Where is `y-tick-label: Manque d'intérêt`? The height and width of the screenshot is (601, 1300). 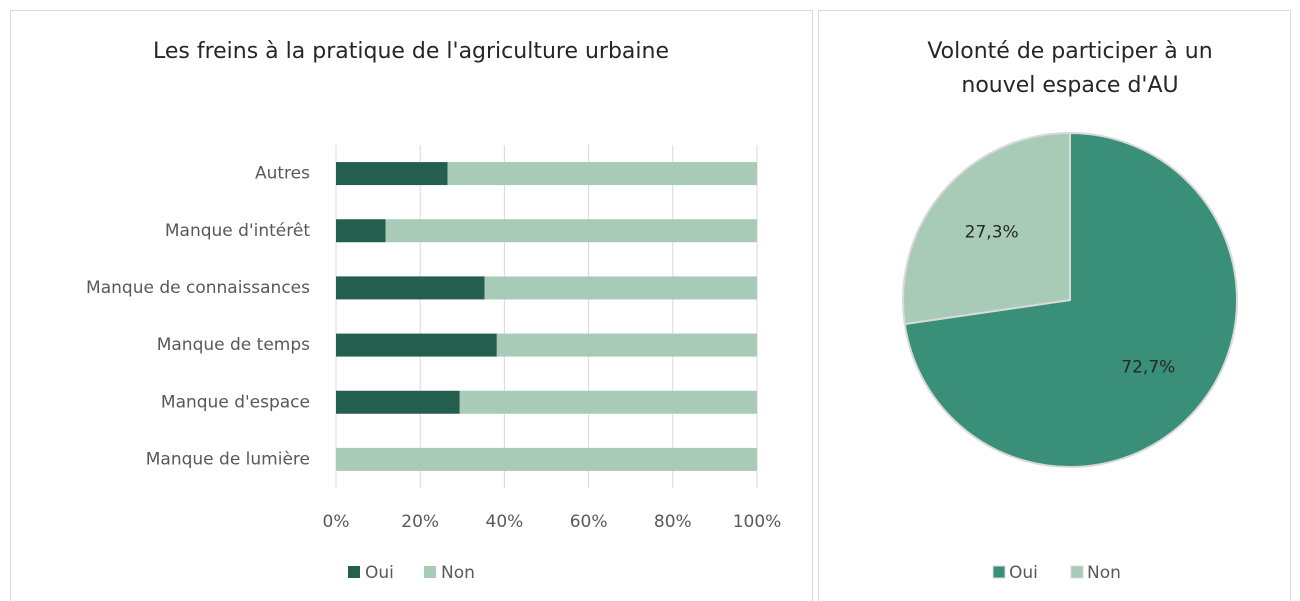
y-tick-label: Manque d'intérêt is located at coordinates (237, 231).